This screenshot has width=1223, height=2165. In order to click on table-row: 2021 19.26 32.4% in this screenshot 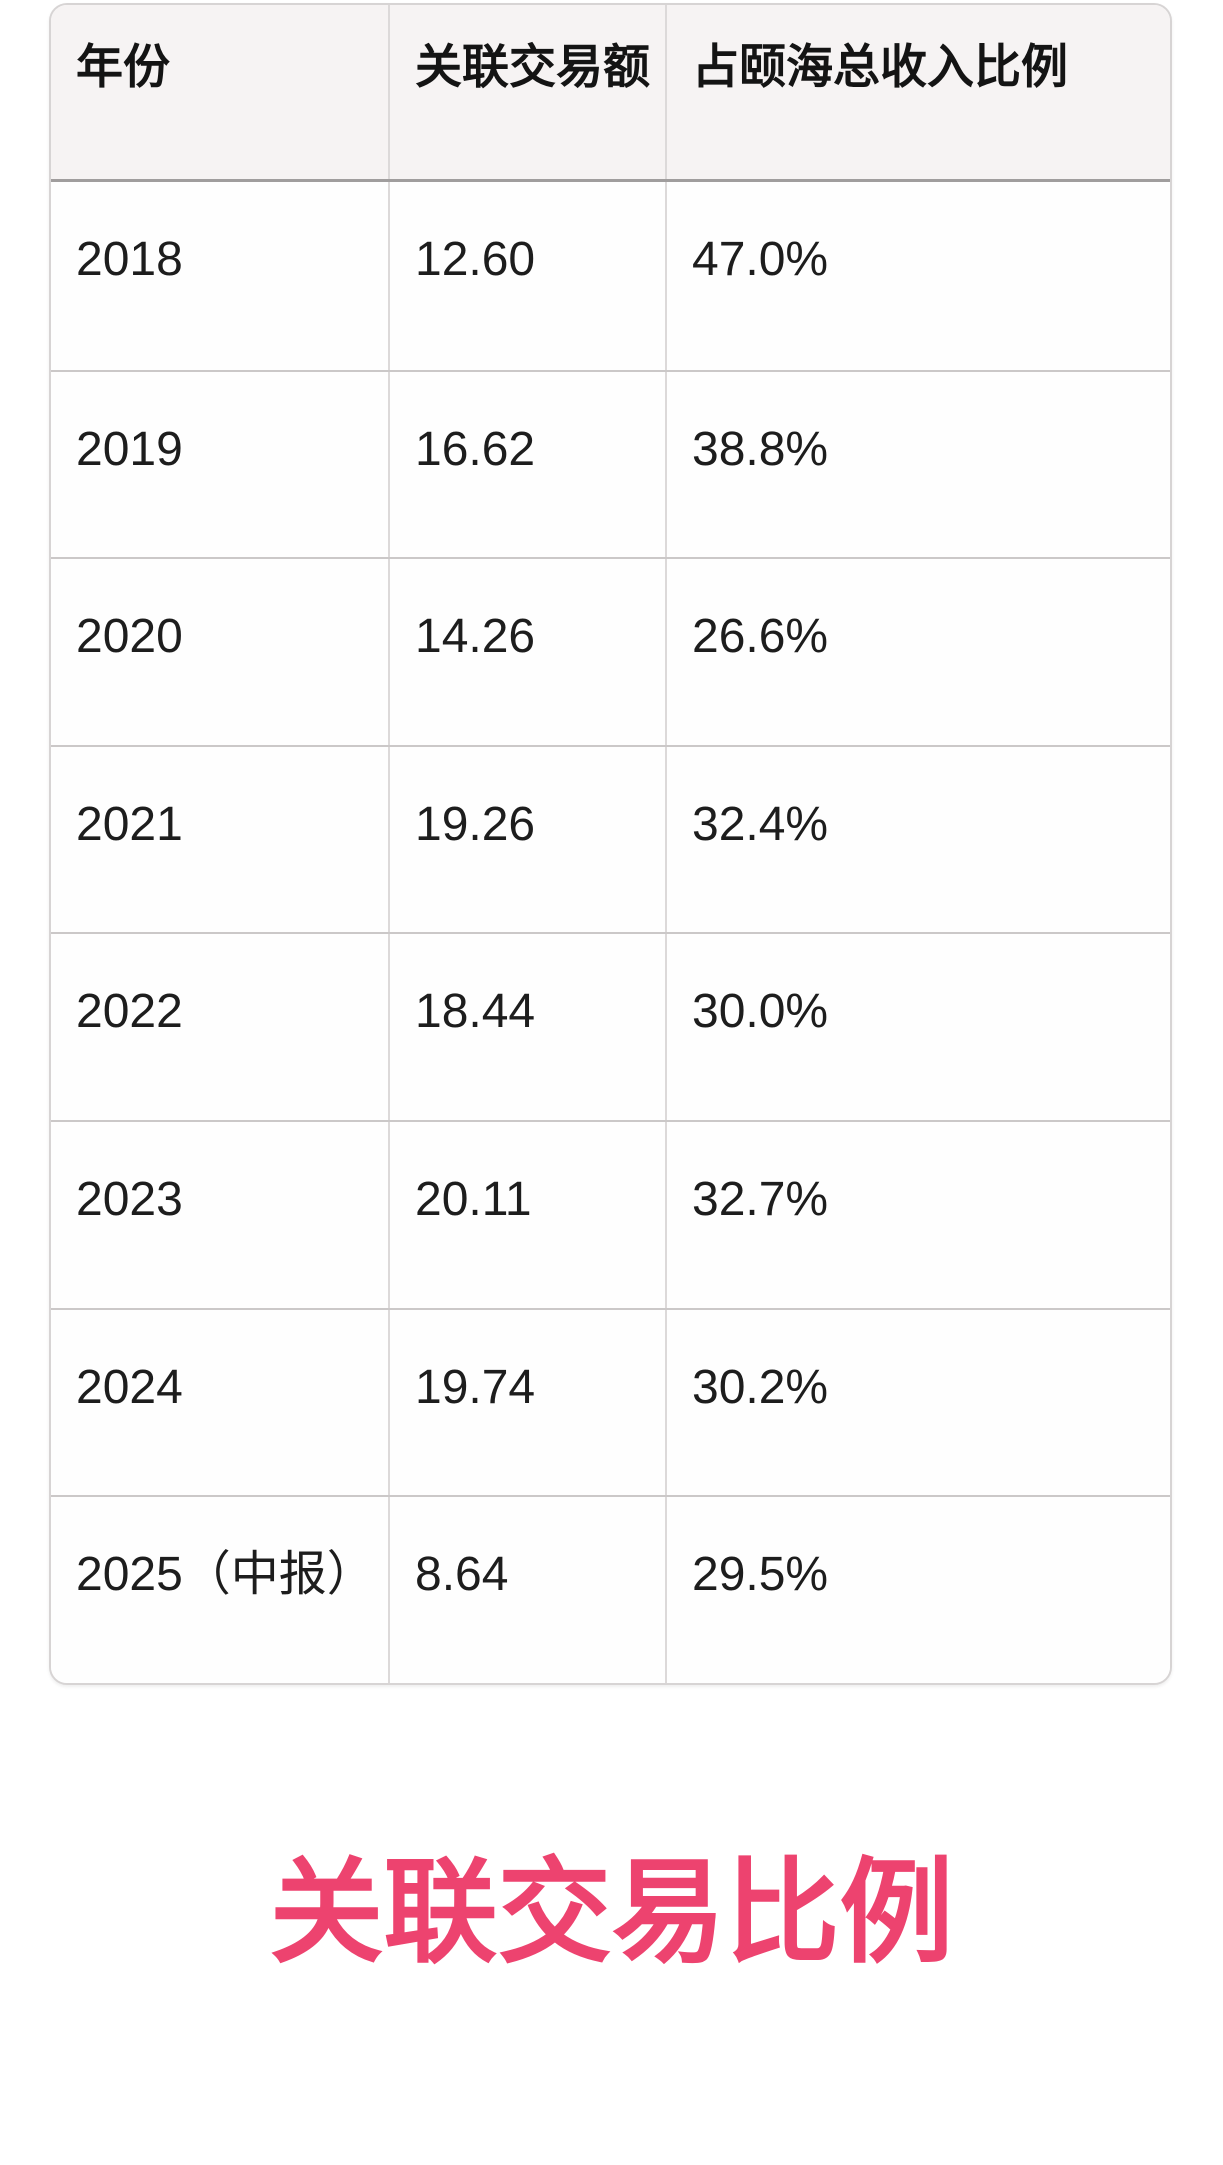, I will do `click(610, 838)`.